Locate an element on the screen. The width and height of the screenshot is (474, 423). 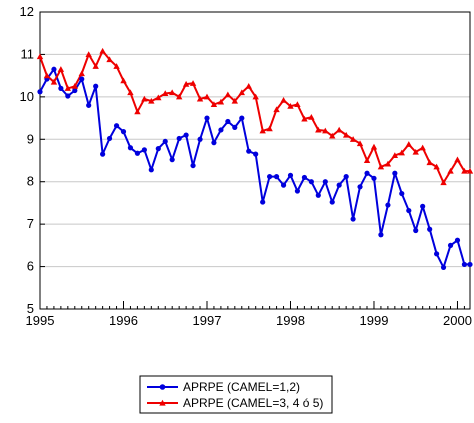
legend: APRPE (CAMEL=1,2) APRPE (CAMEL=3, 4 ó 5) is located at coordinates (236, 394).